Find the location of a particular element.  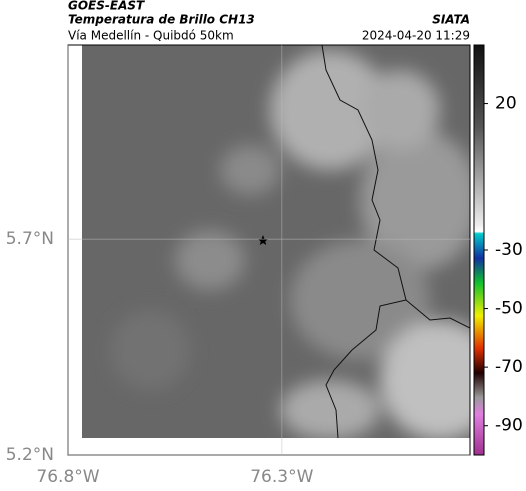

source: SIATA is located at coordinates (451, 20).